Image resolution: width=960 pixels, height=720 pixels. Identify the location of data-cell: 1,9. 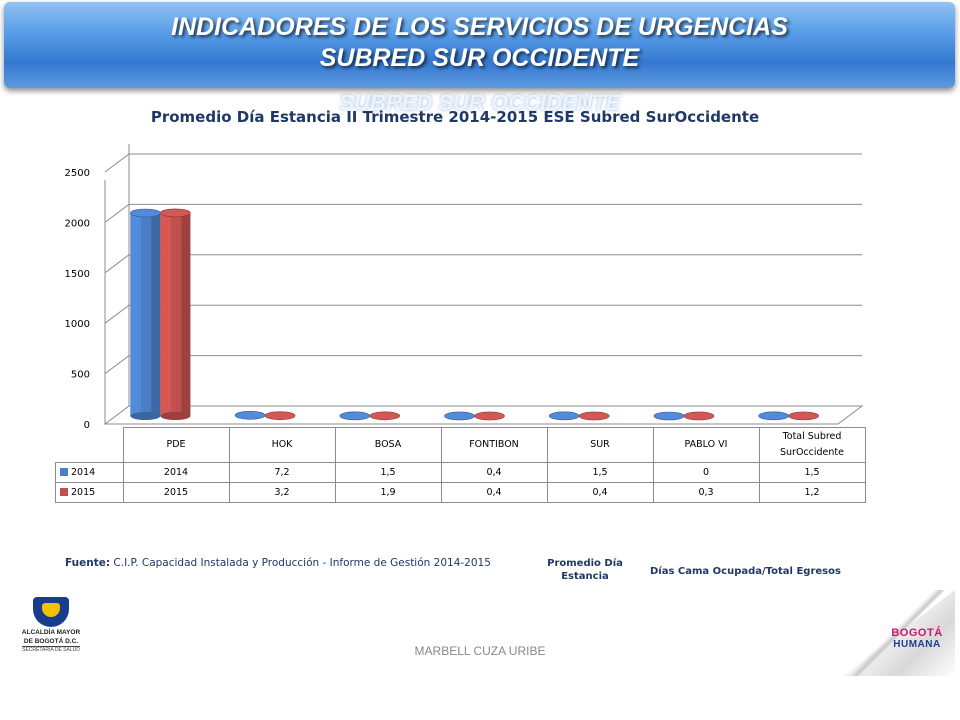
(388, 492).